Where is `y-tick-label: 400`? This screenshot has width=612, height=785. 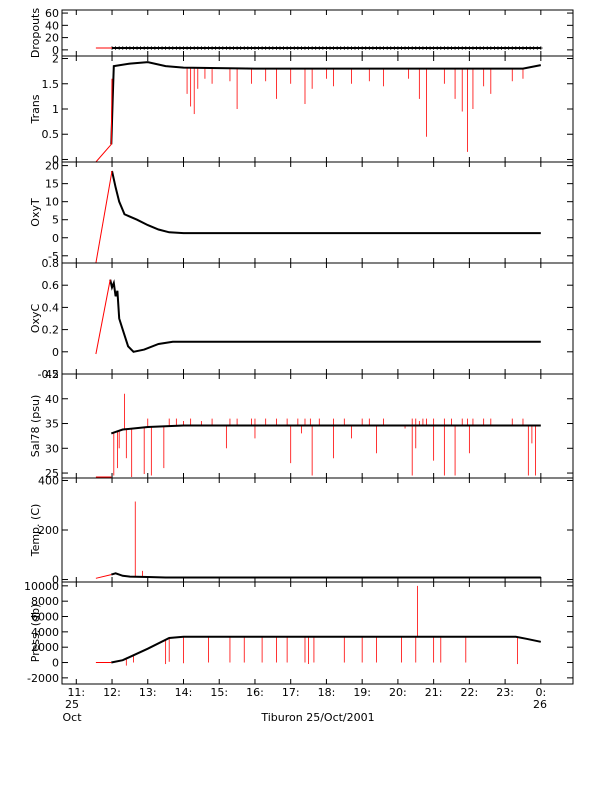
y-tick-label: 400 is located at coordinates (48, 480).